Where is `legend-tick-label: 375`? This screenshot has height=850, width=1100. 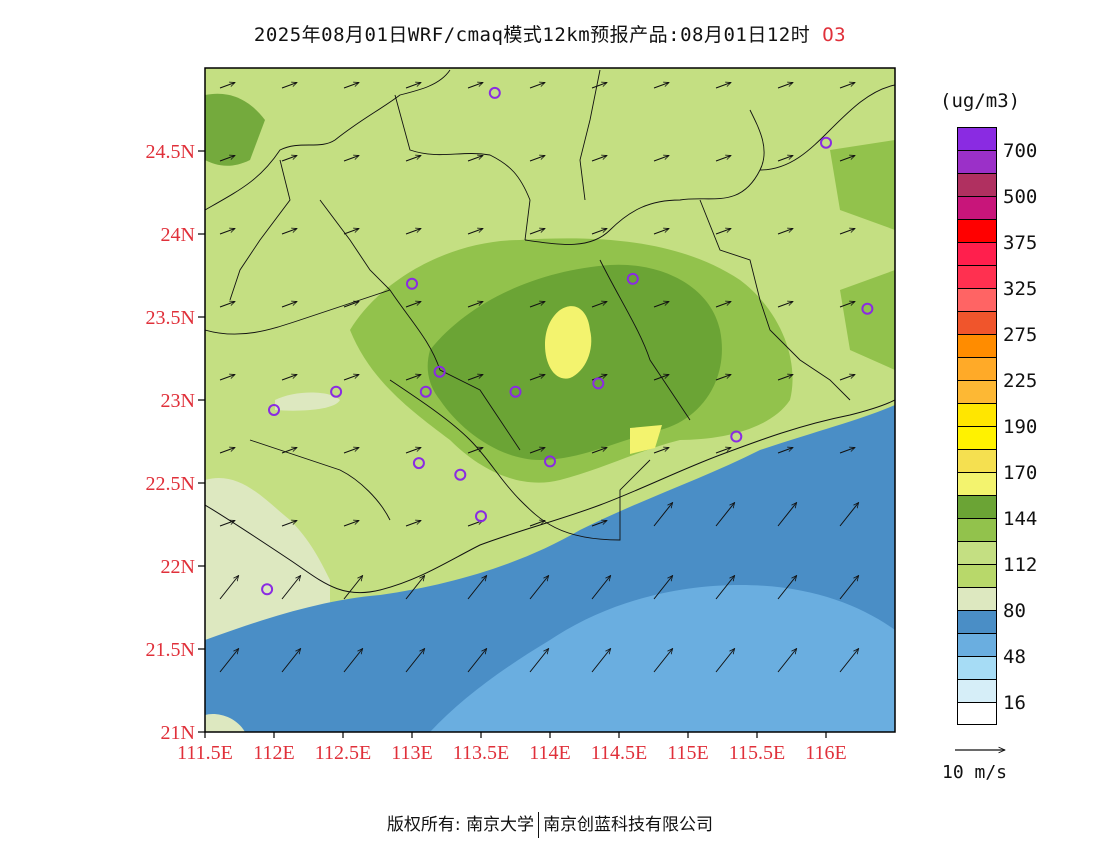 legend-tick-label: 375 is located at coordinates (1020, 243).